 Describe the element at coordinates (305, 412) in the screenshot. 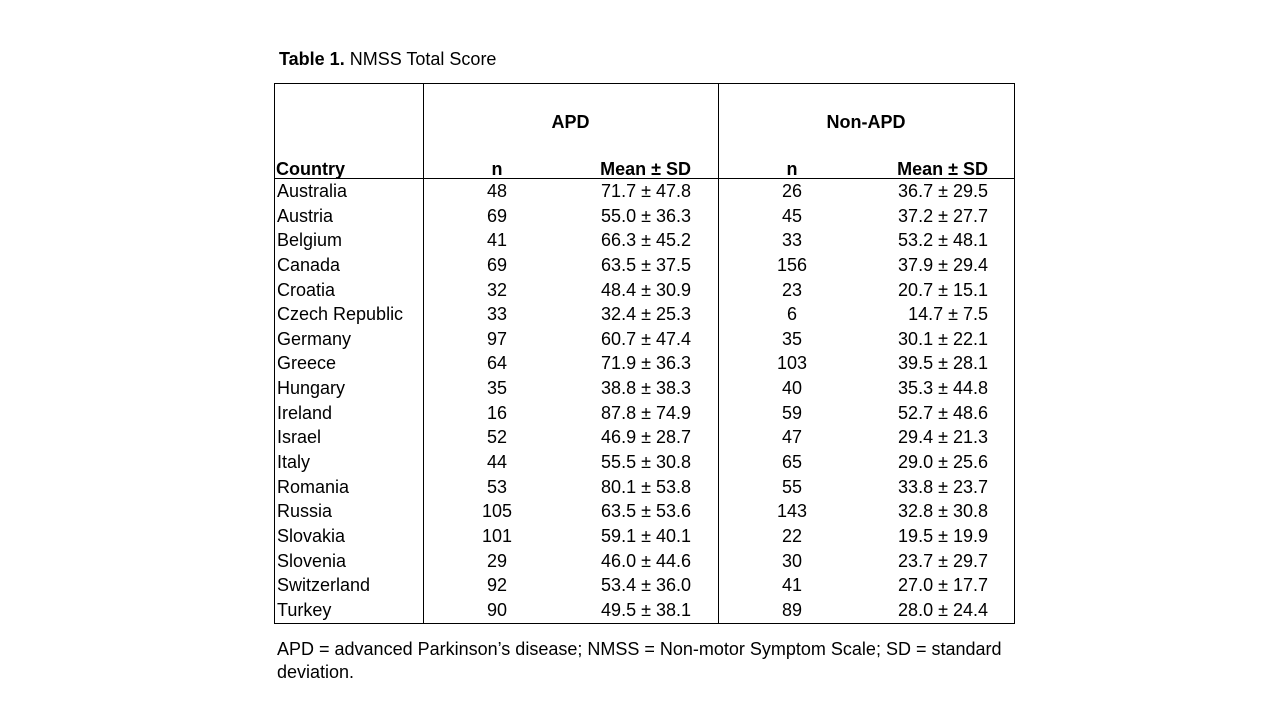

I see `cell-country: Ireland` at that location.